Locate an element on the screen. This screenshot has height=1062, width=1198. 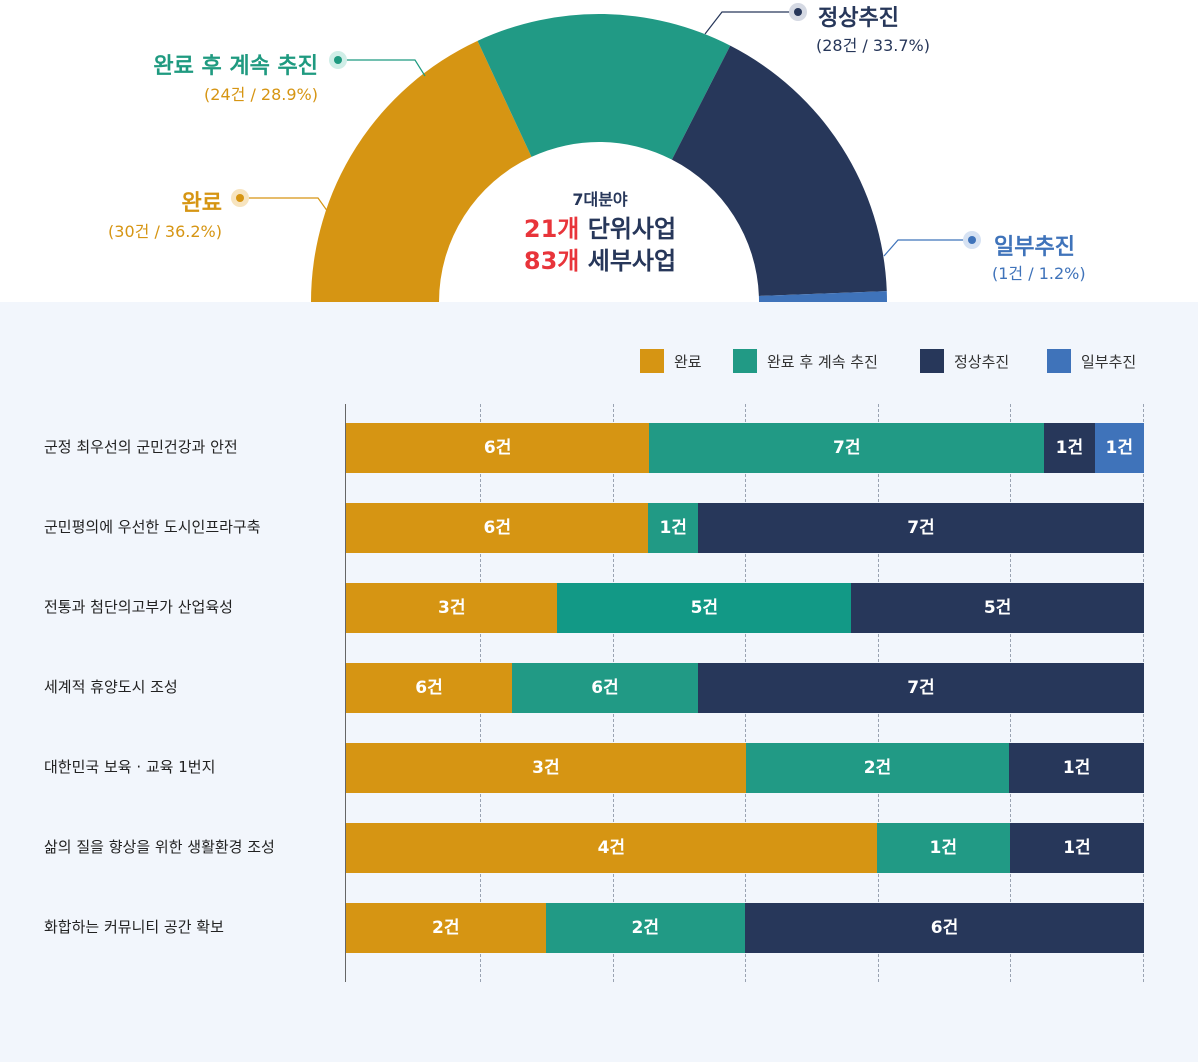
legend-item-partial: 일부추진 is located at coordinates (1091, 361).